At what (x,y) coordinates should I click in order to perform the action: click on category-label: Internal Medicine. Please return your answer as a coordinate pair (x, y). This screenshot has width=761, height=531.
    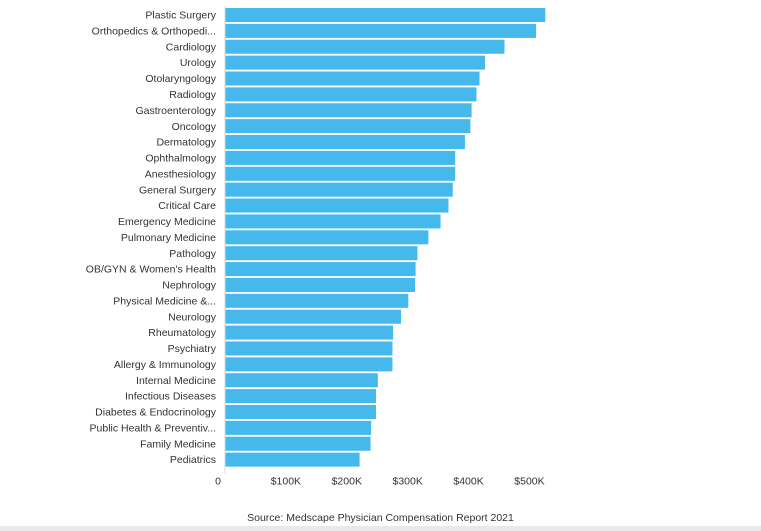
    Looking at the image, I should click on (176, 381).